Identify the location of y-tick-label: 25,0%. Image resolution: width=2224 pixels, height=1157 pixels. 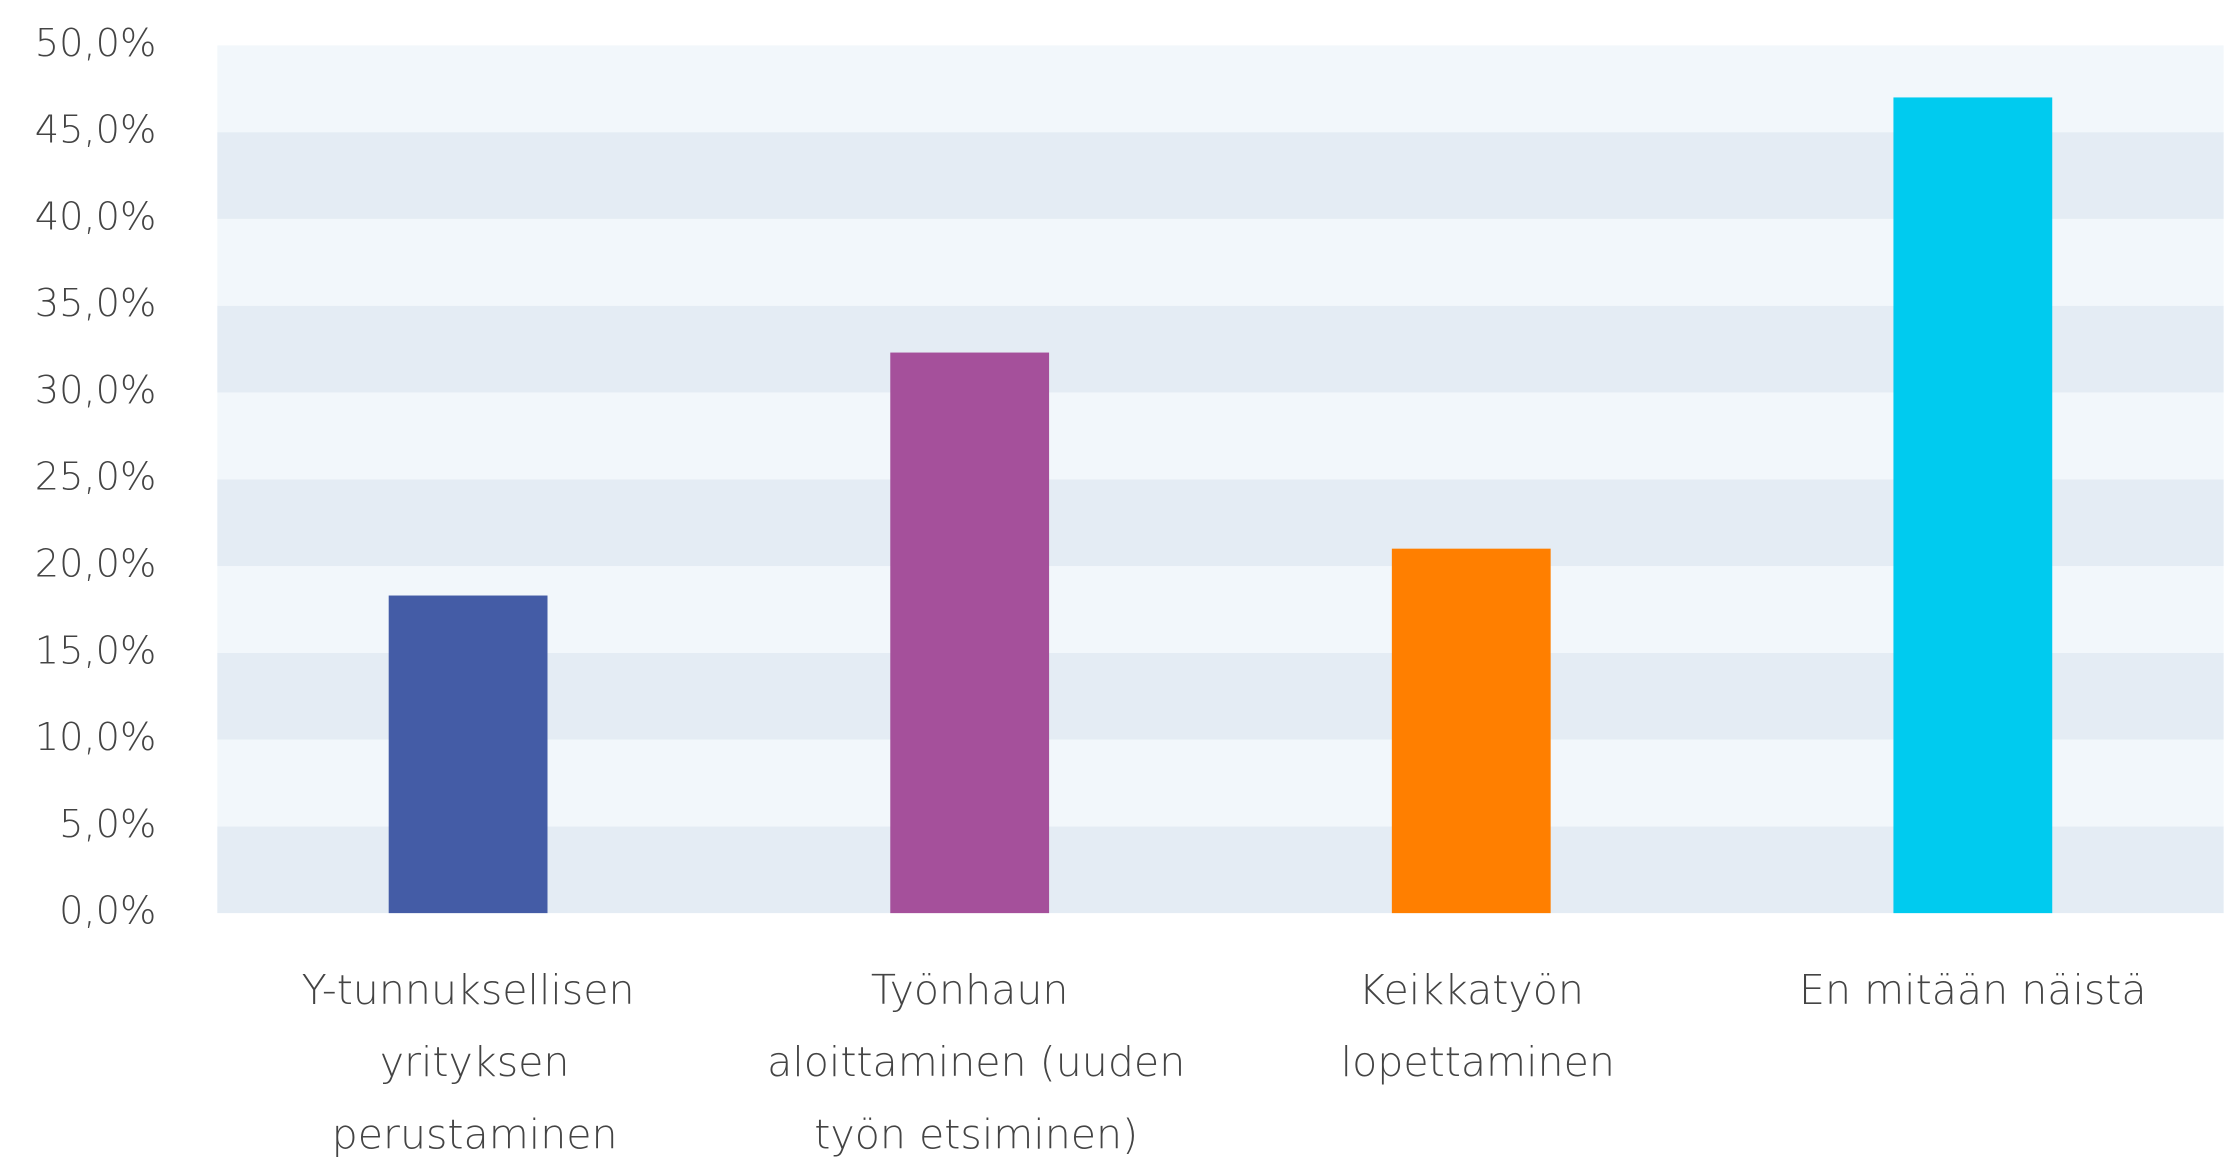
(96, 477).